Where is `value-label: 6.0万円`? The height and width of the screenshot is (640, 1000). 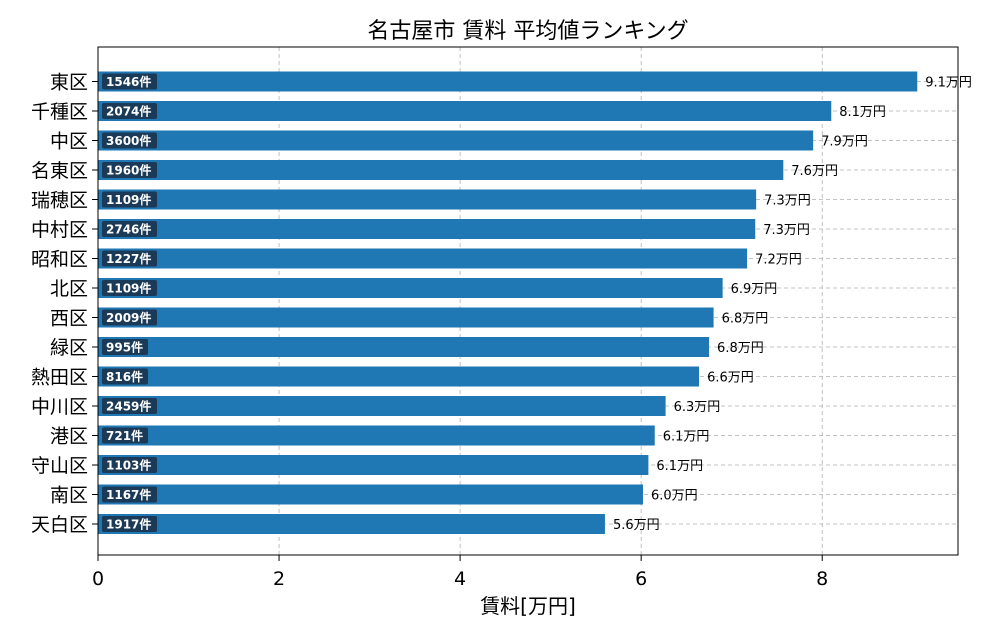
value-label: 6.0万円 is located at coordinates (674, 496).